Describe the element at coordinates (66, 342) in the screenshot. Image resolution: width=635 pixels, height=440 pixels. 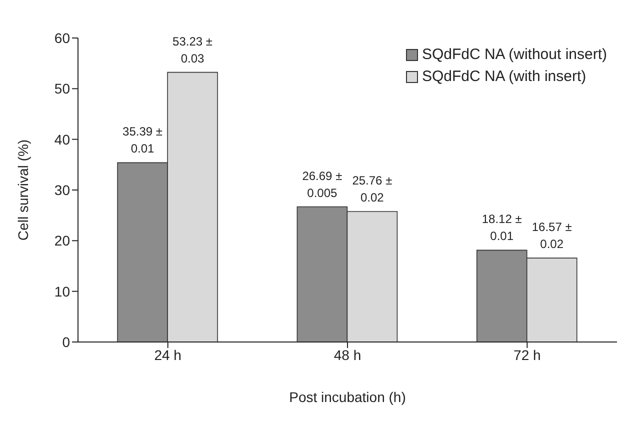
I see `y-tick-label: 0` at that location.